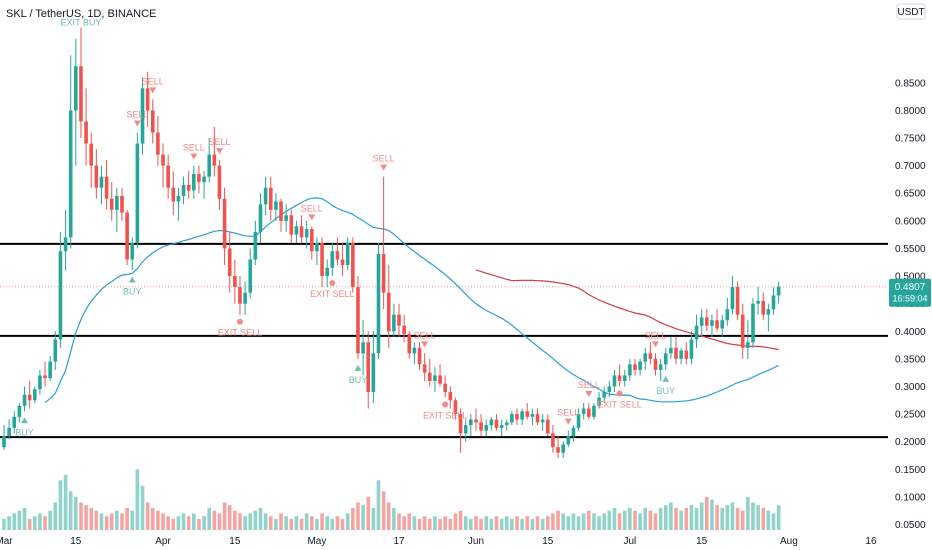 The image size is (932, 550). I want to click on time-tick-label: 16, so click(871, 541).